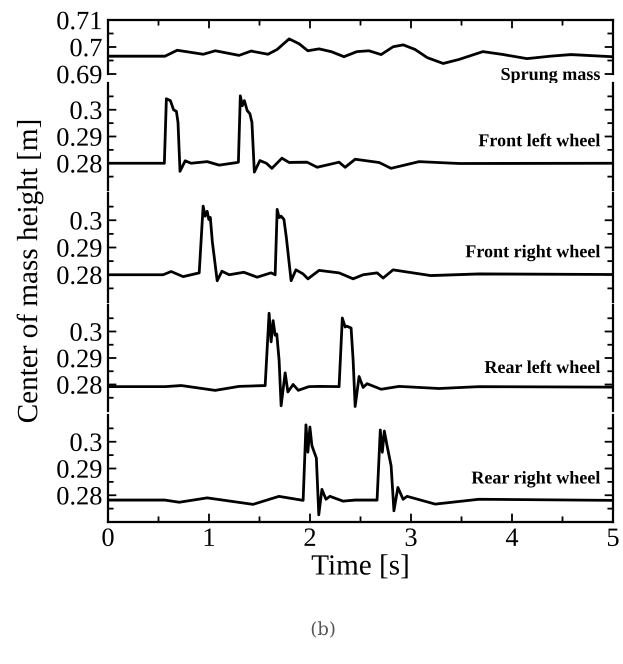 The image size is (623, 664). What do you see at coordinates (613, 537) in the screenshot?
I see `x-tick-label: 5` at bounding box center [613, 537].